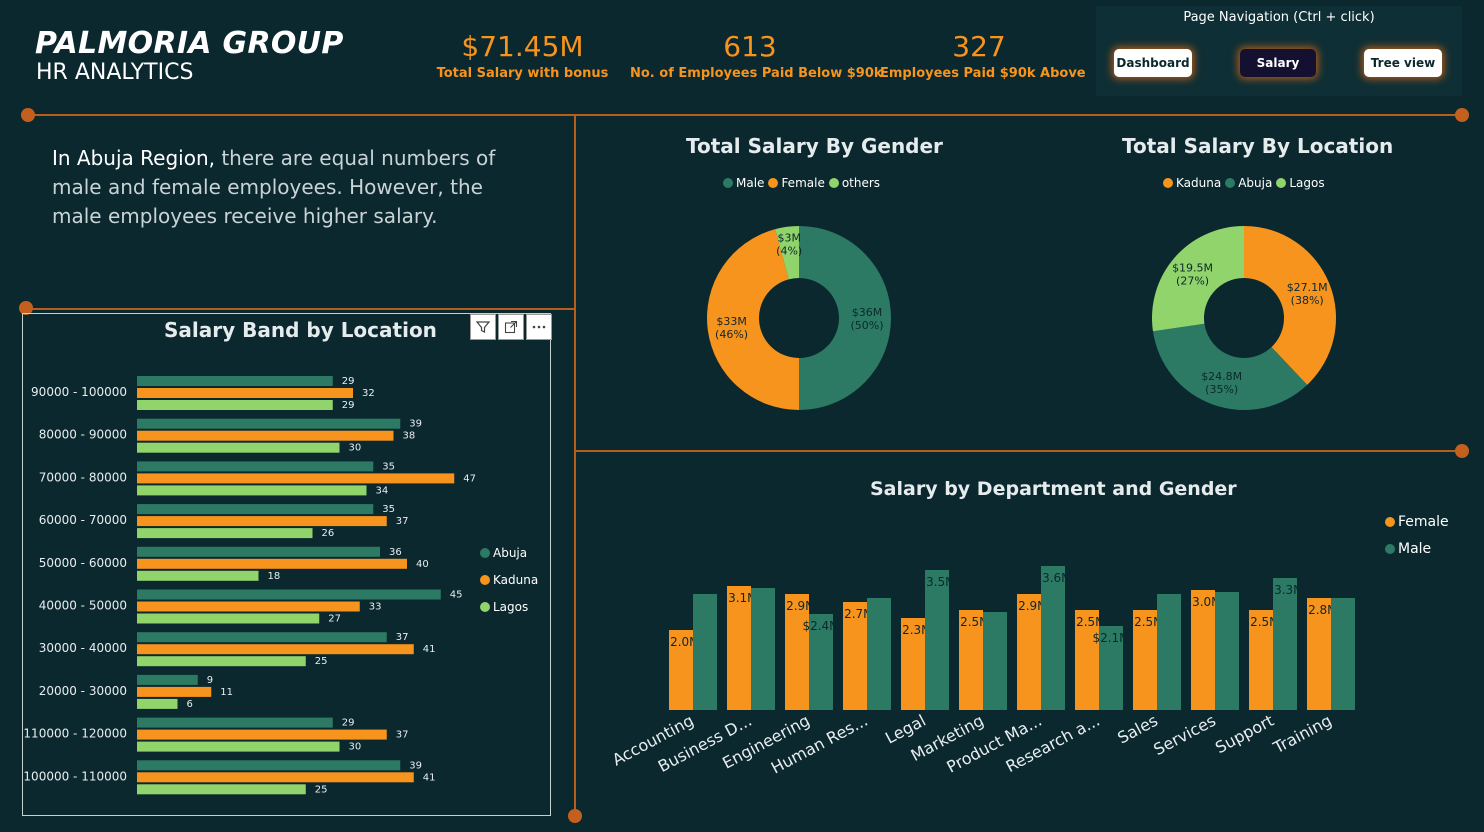 The height and width of the screenshot is (832, 1484). Describe the element at coordinates (1318, 610) in the screenshot. I see `data-label: $2.8M` at that location.